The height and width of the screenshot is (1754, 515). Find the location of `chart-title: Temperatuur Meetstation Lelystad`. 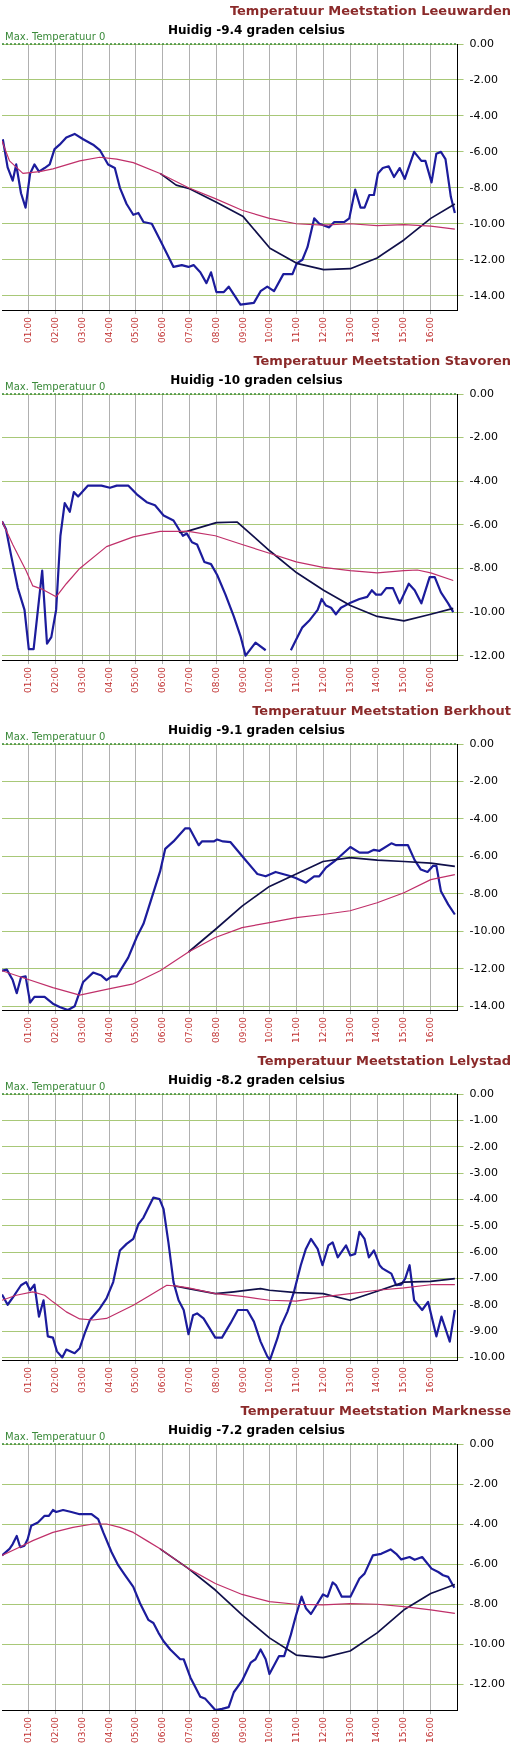

chart-title: Temperatuur Meetstation Lelystad is located at coordinates (384, 1061).